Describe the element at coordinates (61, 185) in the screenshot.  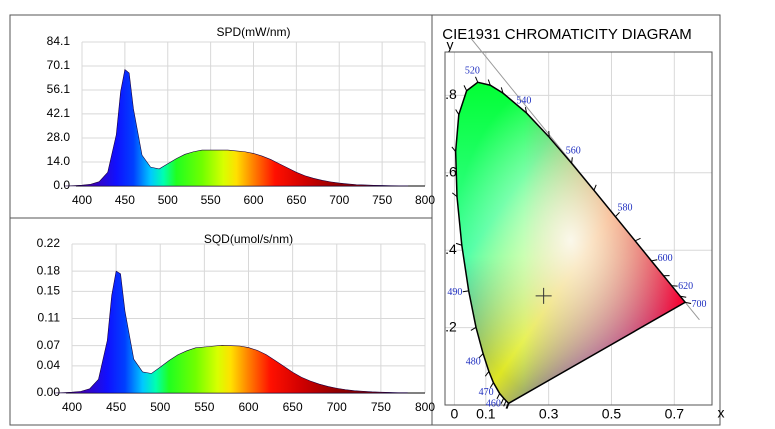
I see `y-tick-label: 0.0` at that location.